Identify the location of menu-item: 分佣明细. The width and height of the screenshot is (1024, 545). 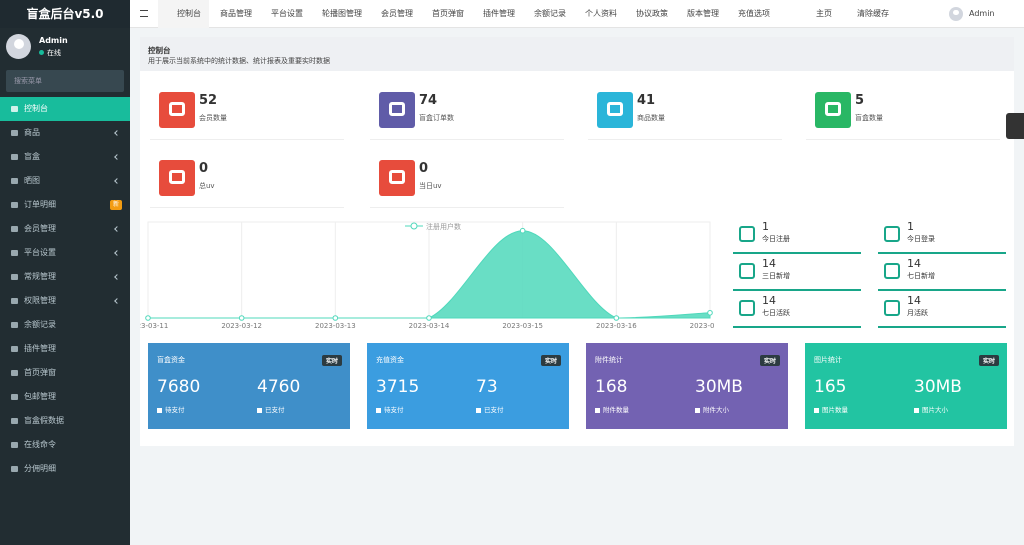
(65, 469).